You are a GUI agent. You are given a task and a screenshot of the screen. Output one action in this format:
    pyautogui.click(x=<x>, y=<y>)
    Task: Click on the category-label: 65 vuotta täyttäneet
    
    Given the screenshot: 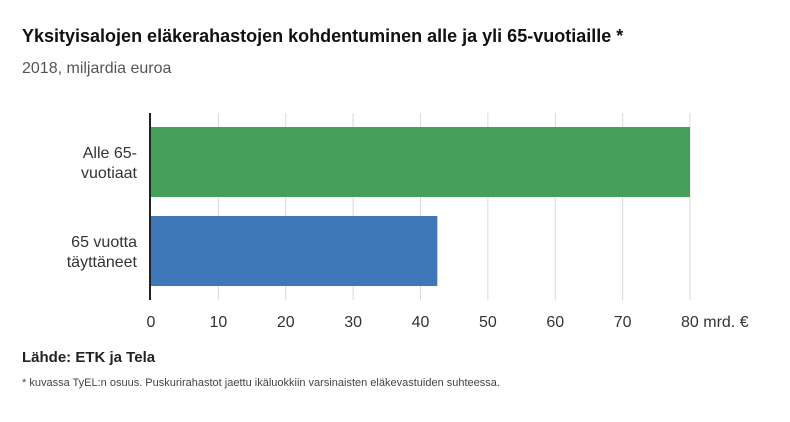 What is the action you would take?
    pyautogui.click(x=102, y=252)
    